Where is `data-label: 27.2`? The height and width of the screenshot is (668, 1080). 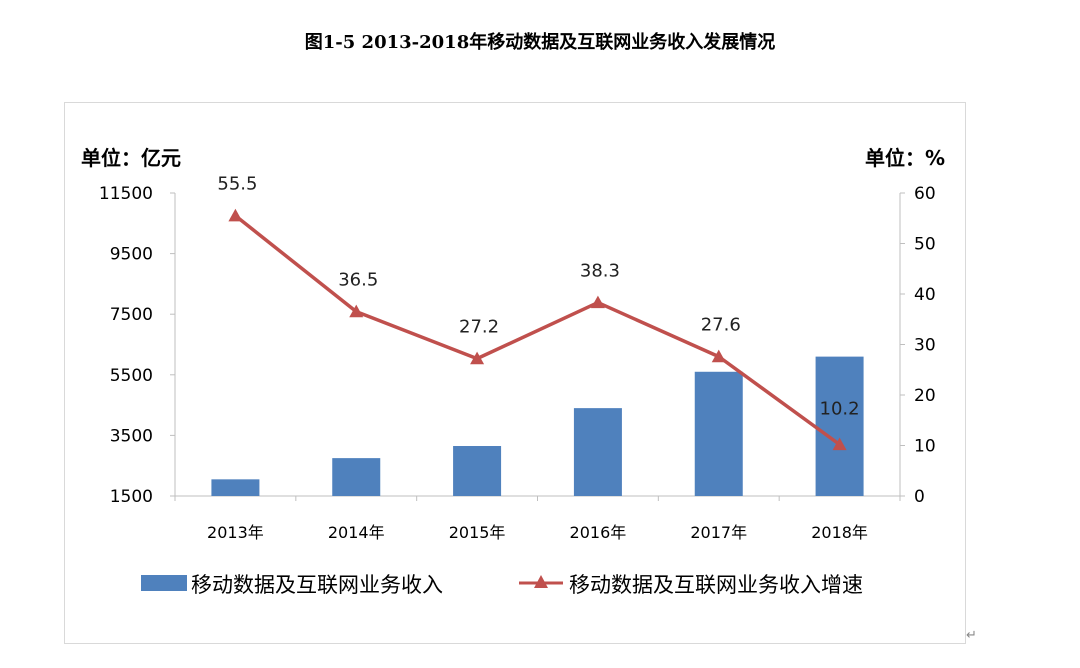 data-label: 27.2 is located at coordinates (479, 327).